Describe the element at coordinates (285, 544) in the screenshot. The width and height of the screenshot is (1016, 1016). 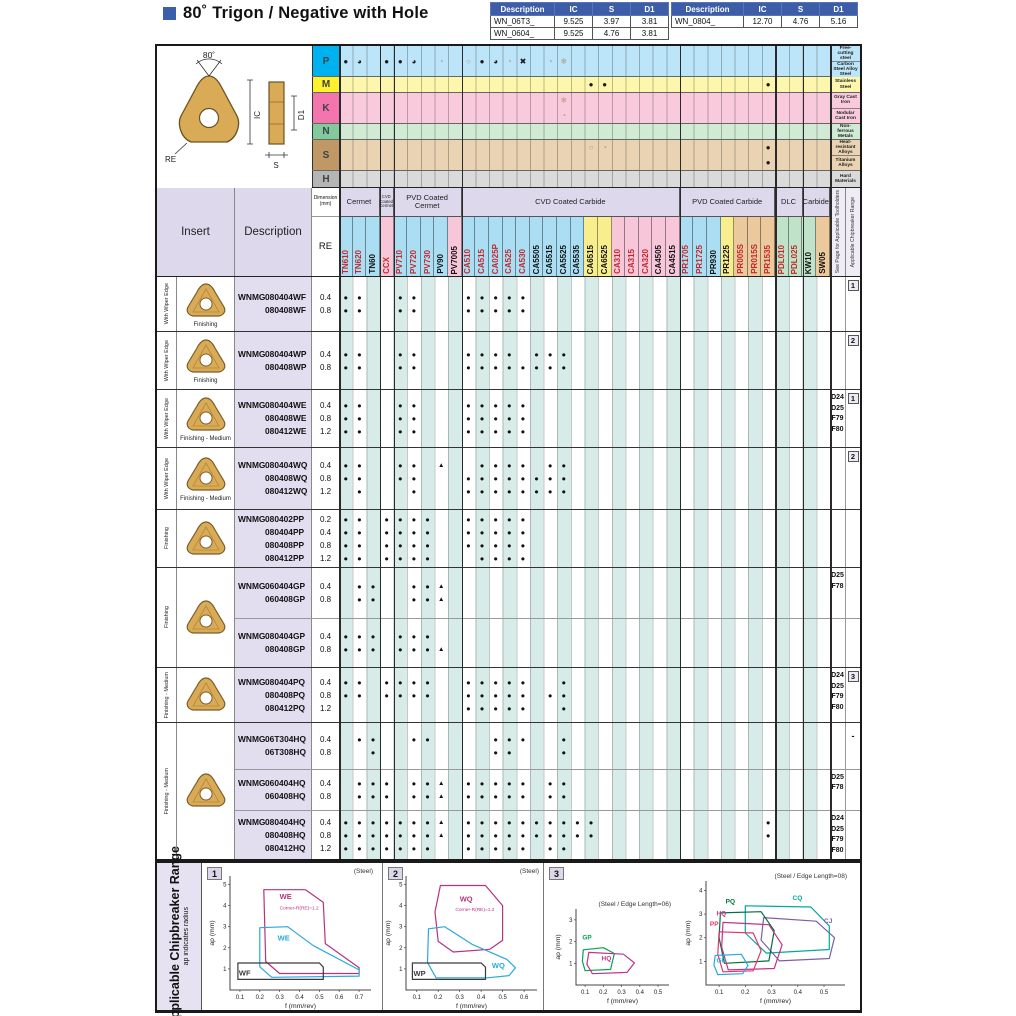
I see `insert-code: 080408PP` at that location.